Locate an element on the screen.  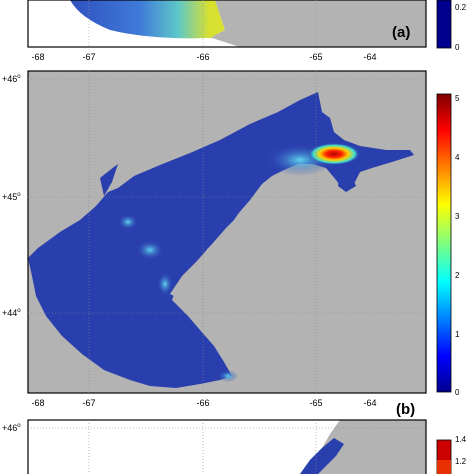
panel-b-y-tick: +46o is located at coordinates (11, 79).